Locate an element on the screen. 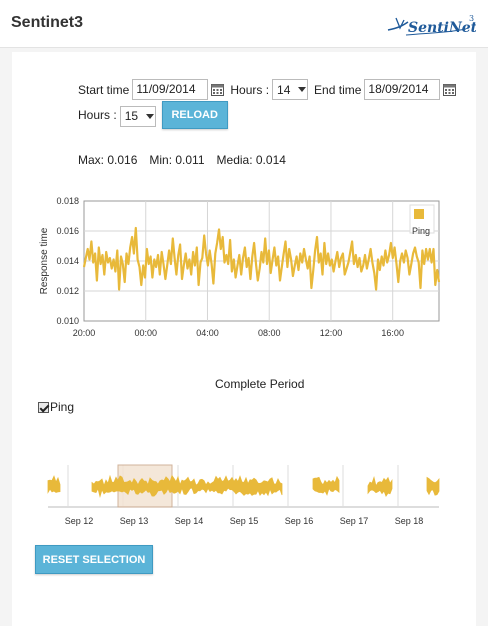 Image resolution: width=488 pixels, height=626 pixels. stats-summary: Max: 0.016 Min: 0.011 Media: 0.014 is located at coordinates (188, 160).